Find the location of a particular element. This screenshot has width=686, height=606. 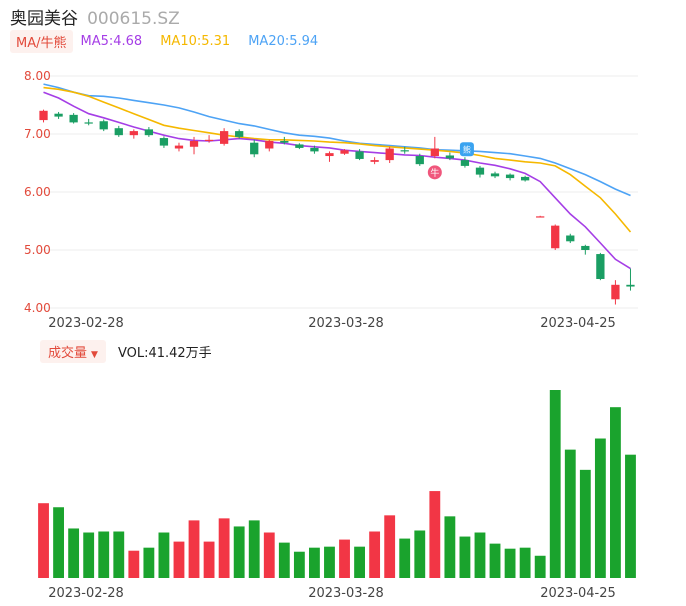

bull-marker-label: 牛 is located at coordinates (434, 173).